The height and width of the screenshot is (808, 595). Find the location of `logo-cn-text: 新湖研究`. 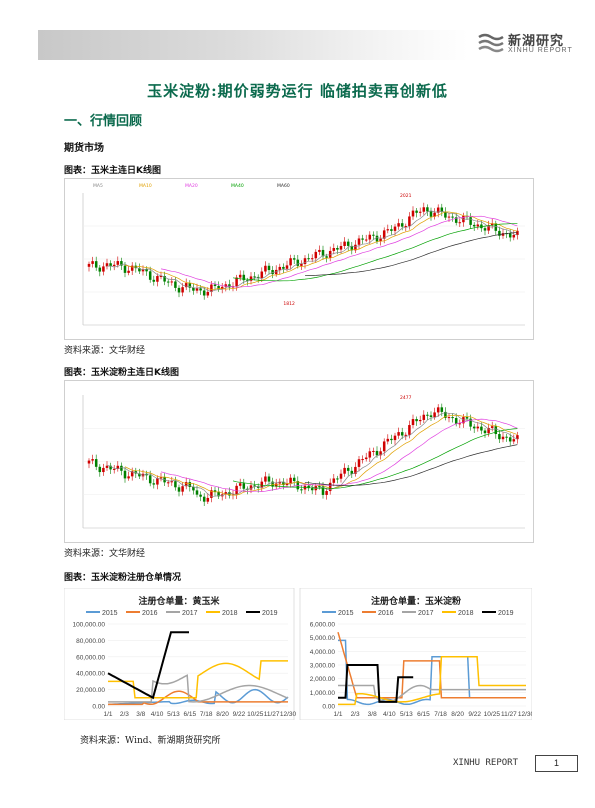

logo-cn-text: 新湖研究 is located at coordinates (536, 41).